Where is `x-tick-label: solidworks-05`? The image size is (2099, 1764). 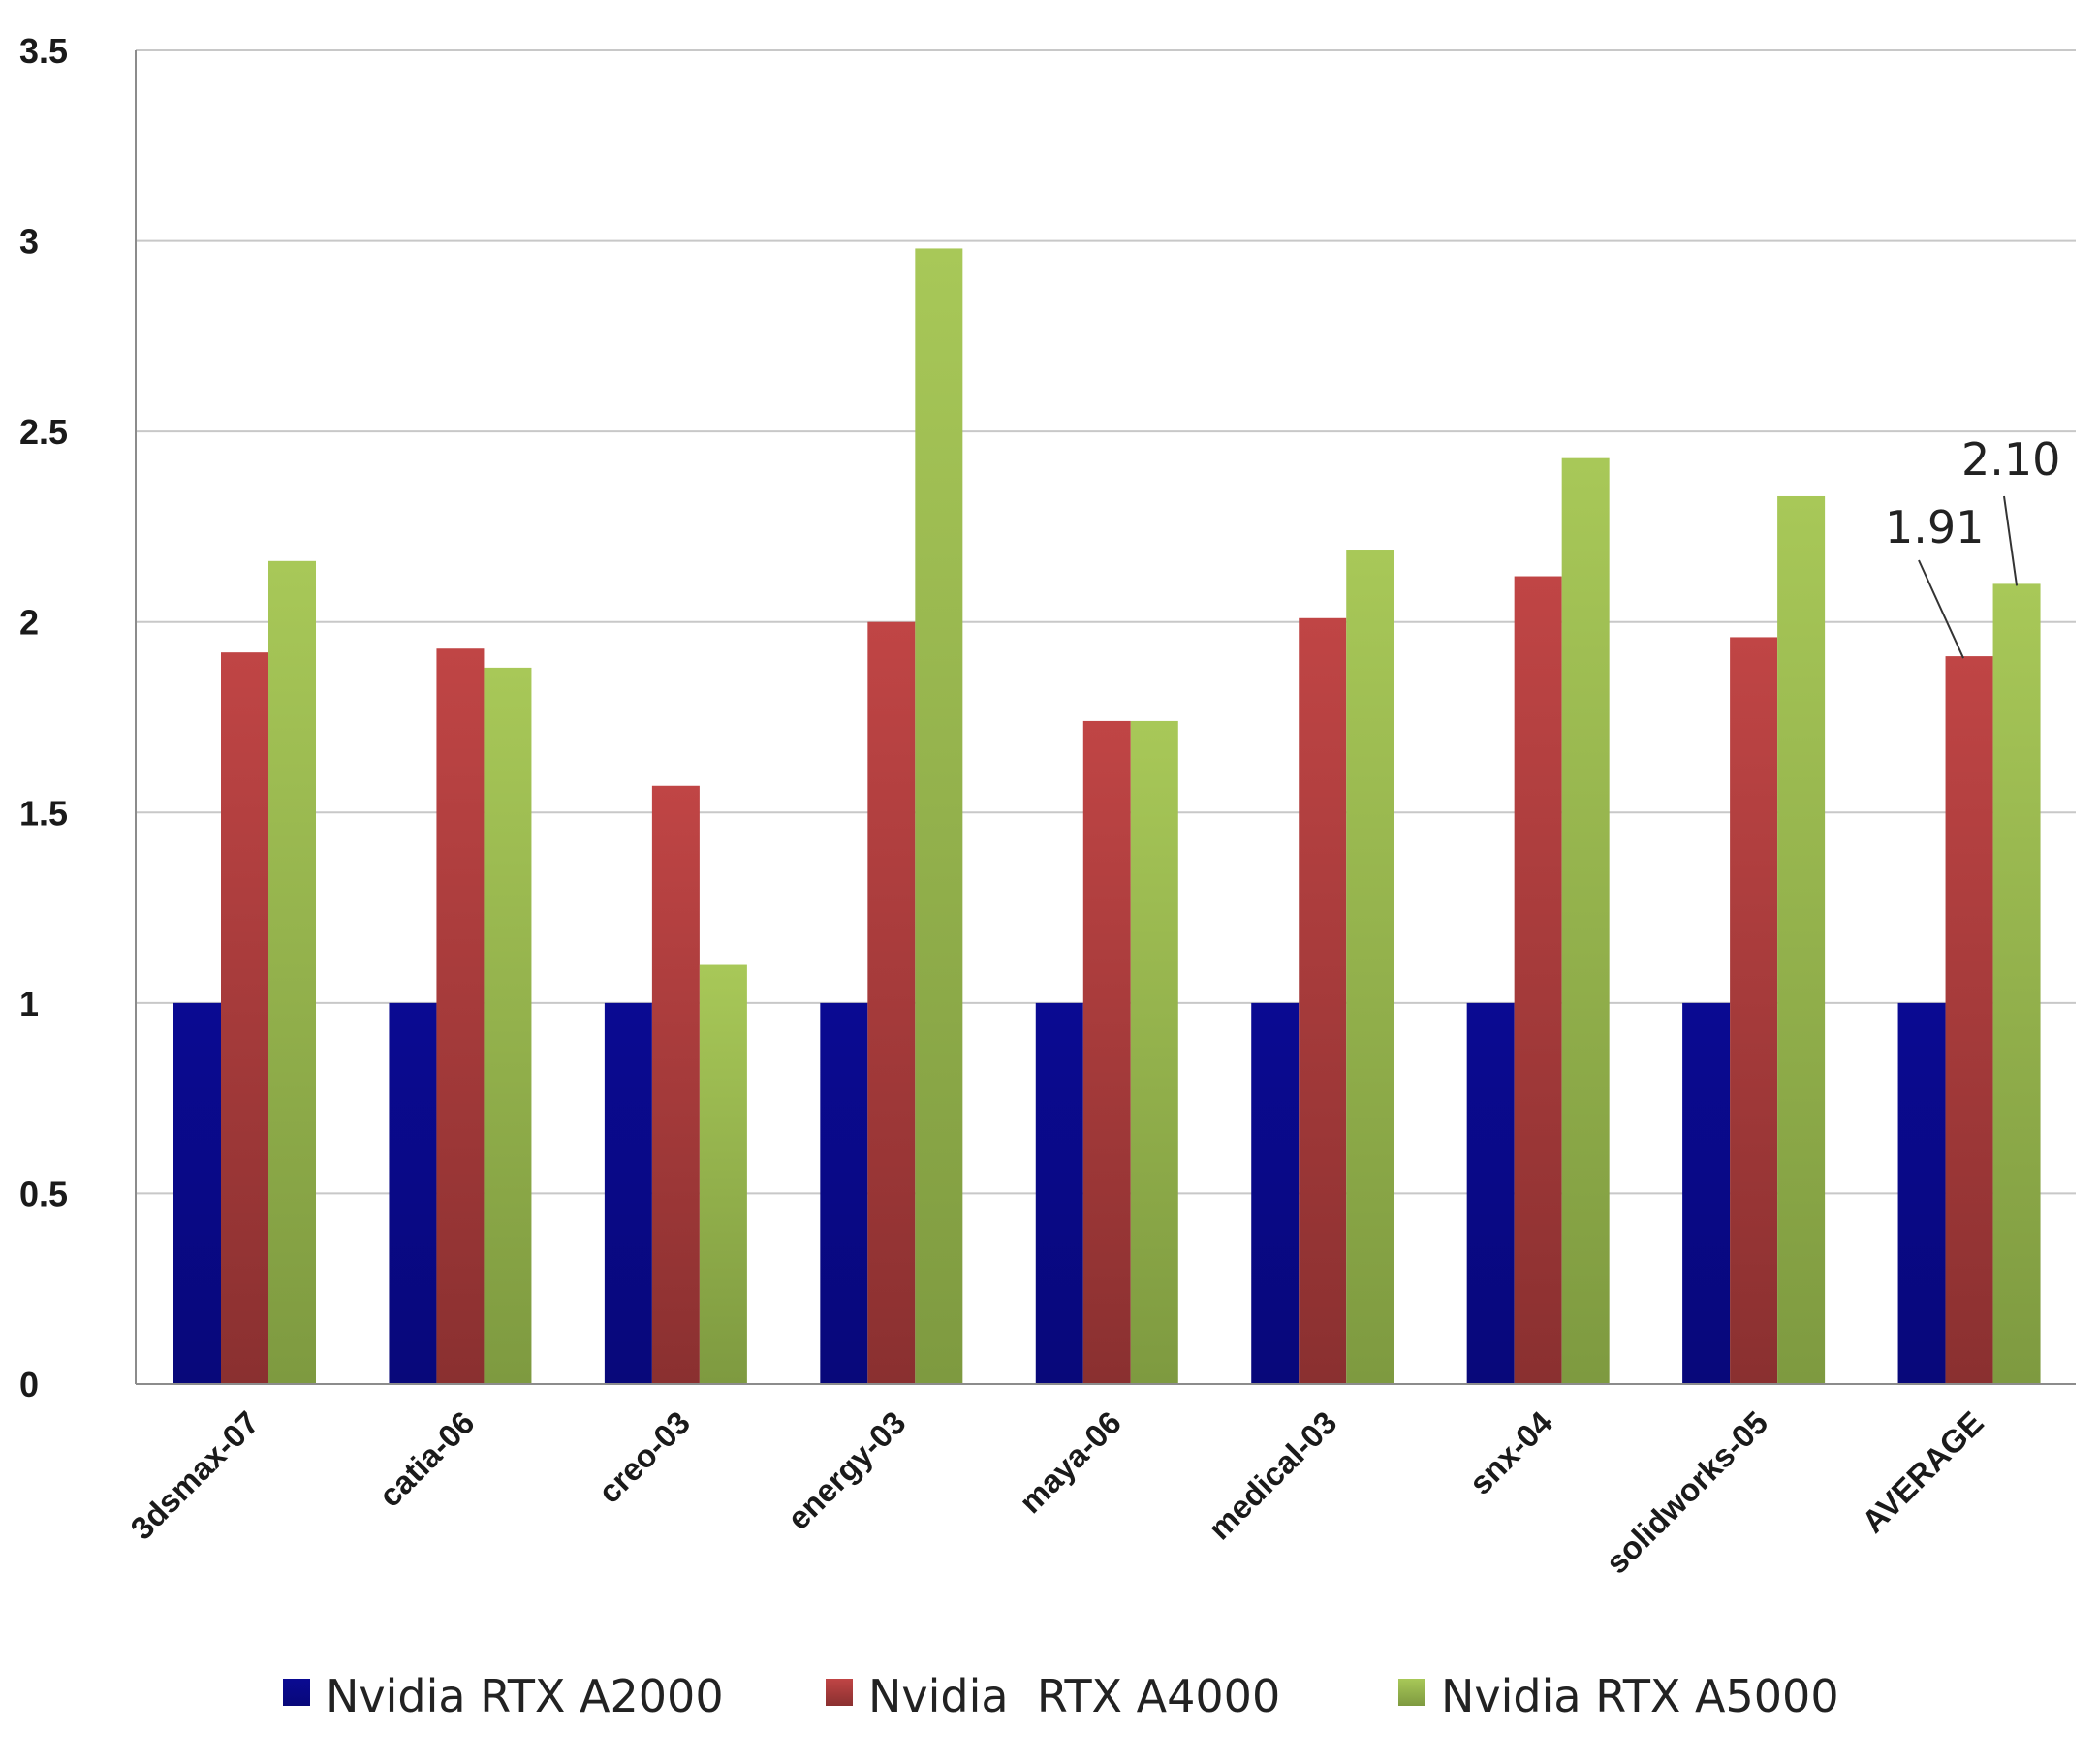
x-tick-label: solidworks-05 is located at coordinates (1687, 1493).